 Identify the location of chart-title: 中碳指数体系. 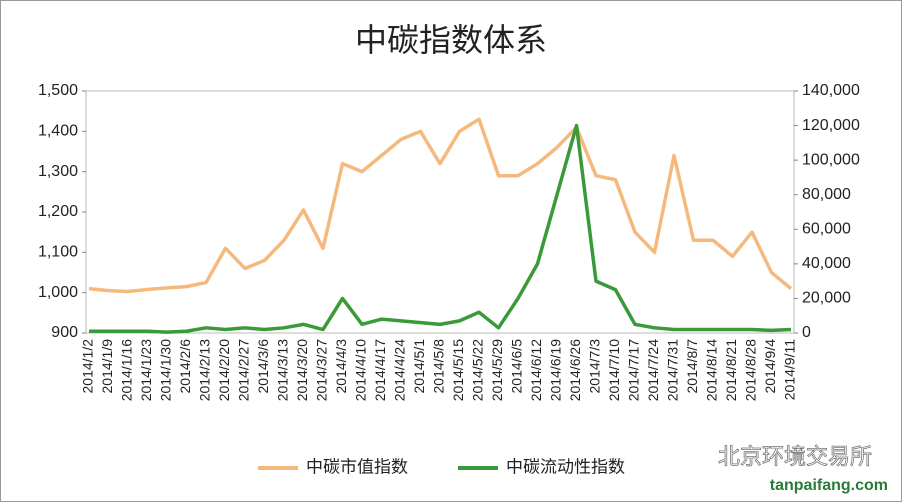
(451, 40).